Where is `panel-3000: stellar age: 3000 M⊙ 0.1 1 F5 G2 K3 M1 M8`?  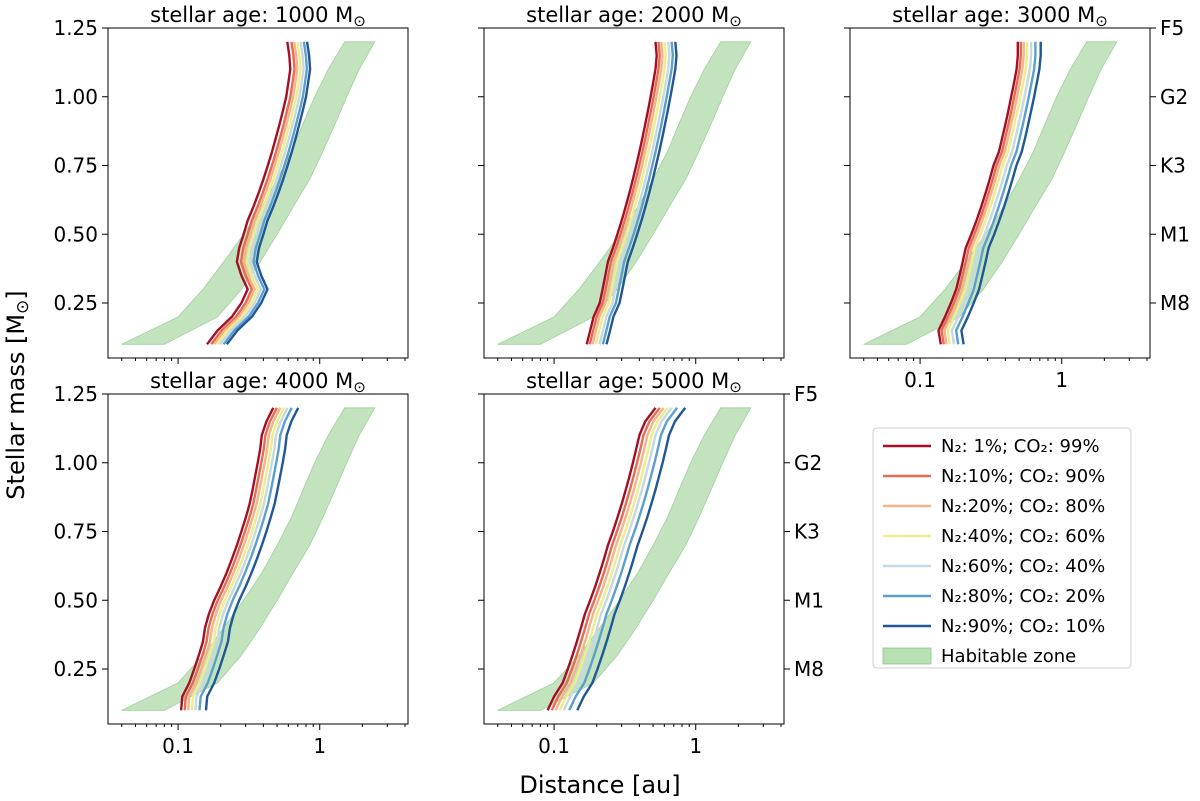
panel-3000: stellar age: 3000 M⊙ 0.1 1 F5 G2 K3 M1 M8 is located at coordinates (1017, 197).